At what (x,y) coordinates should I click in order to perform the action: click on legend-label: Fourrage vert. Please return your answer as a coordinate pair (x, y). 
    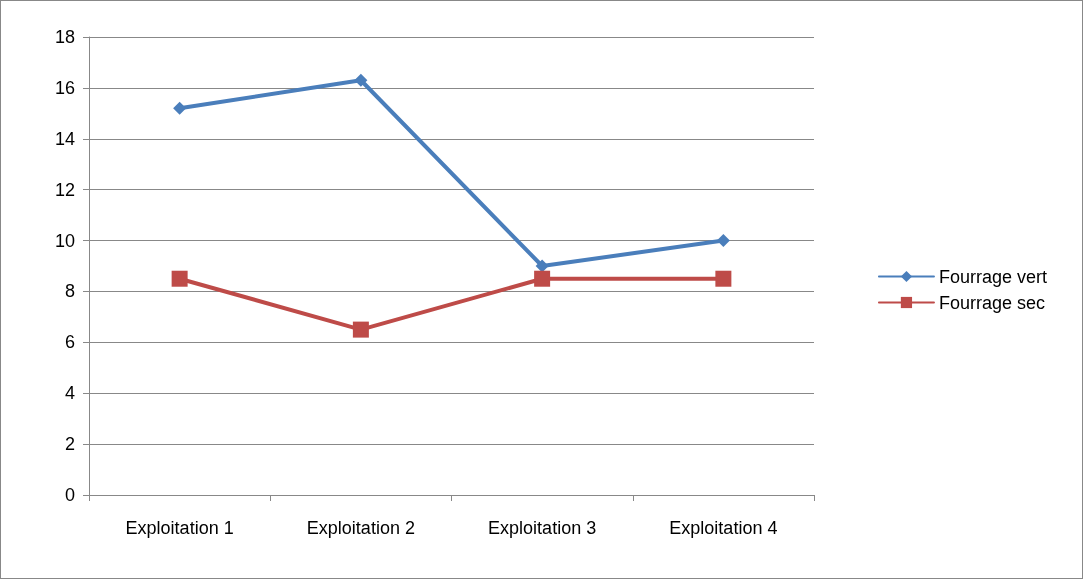
    Looking at the image, I should click on (992, 276).